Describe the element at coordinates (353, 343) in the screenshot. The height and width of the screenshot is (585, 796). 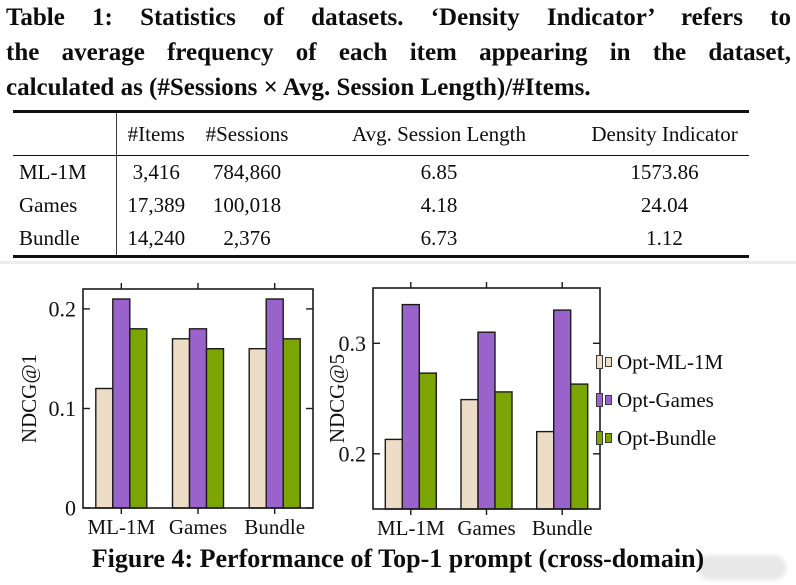
I see `y-tick-label: 0.3` at that location.